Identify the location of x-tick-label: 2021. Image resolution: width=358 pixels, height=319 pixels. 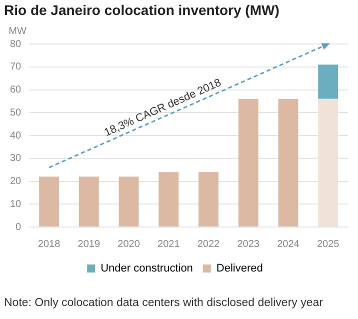
(169, 244).